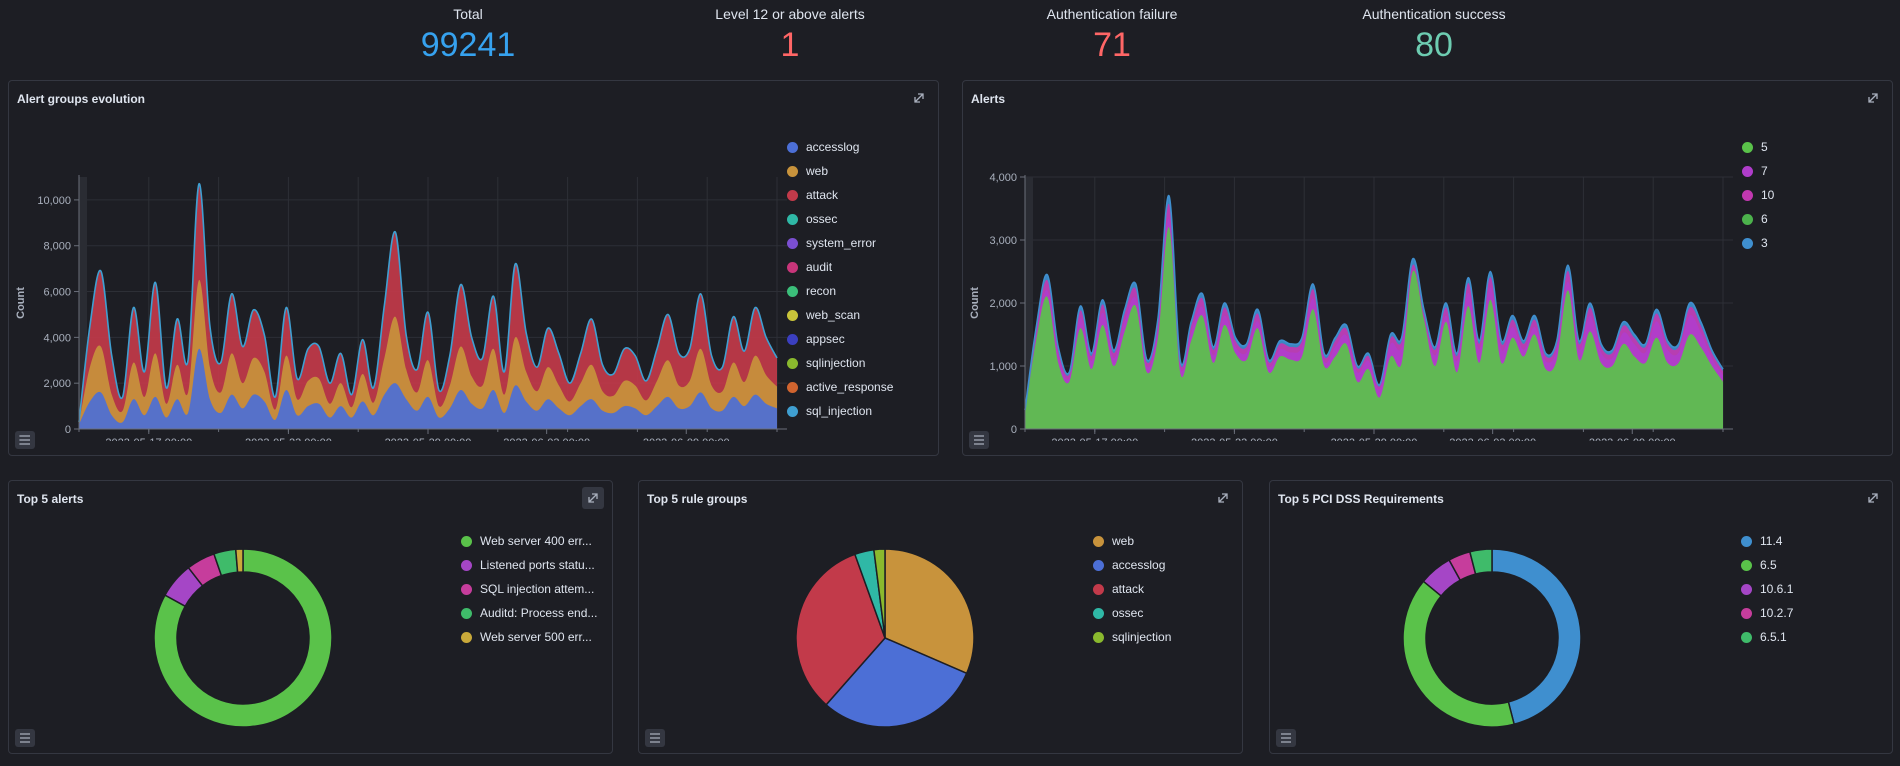 The height and width of the screenshot is (766, 1900). What do you see at coordinates (1764, 219) in the screenshot?
I see `legend-label: 6` at bounding box center [1764, 219].